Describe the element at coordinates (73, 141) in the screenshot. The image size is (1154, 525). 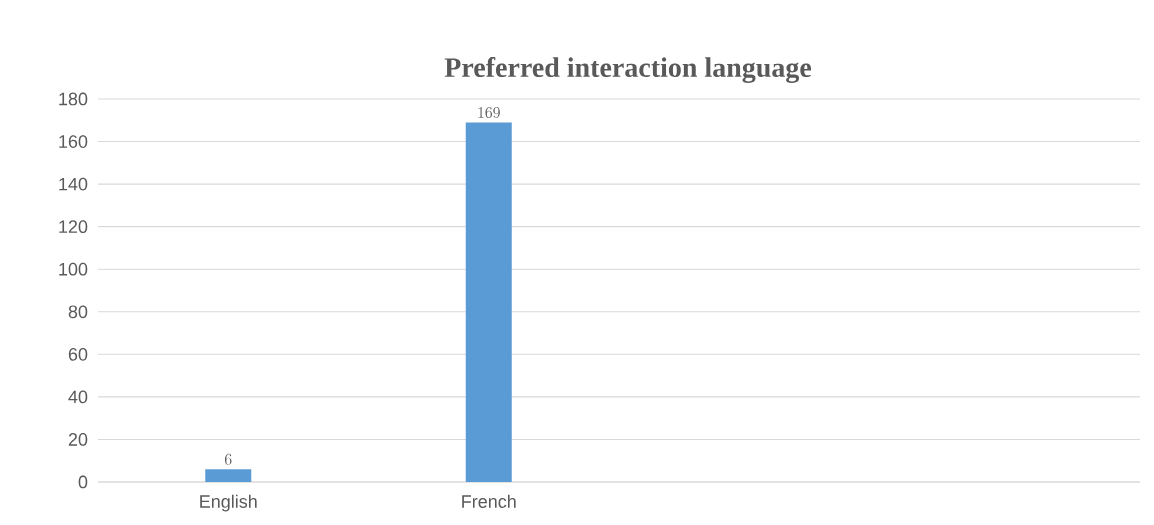
I see `y-tick-label: 160` at that location.